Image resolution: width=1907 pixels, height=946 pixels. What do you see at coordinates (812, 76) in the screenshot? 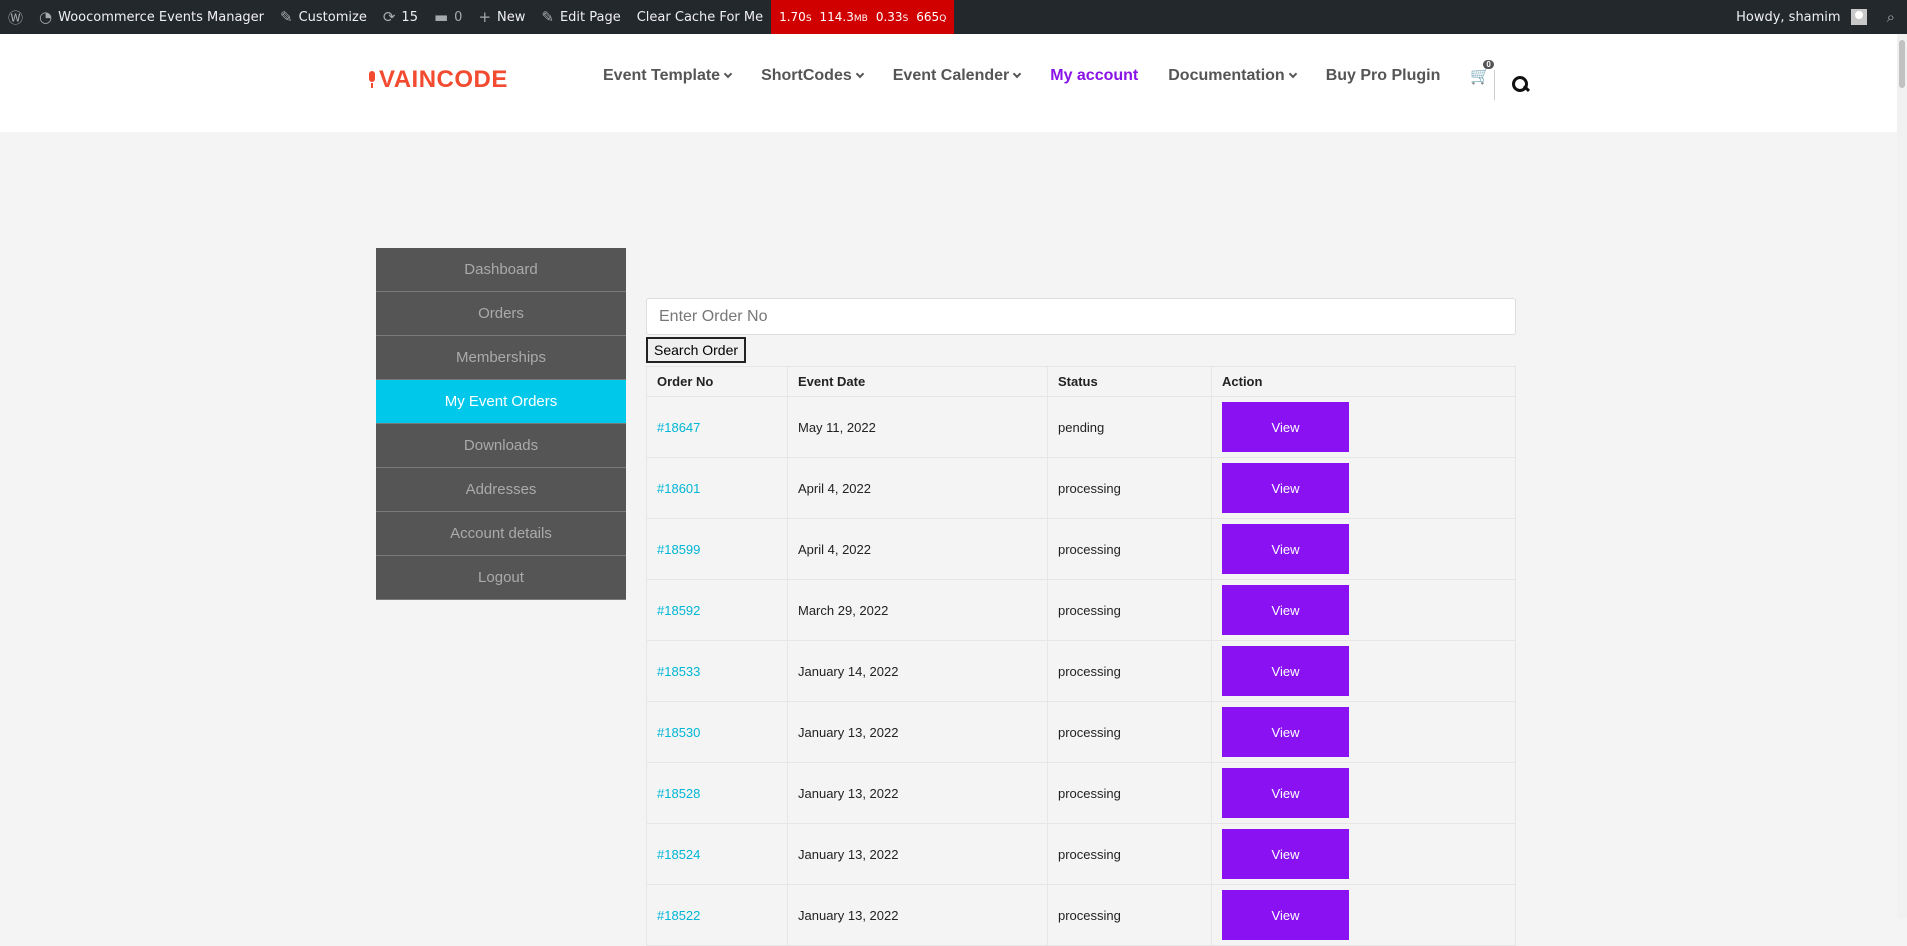
I see `nav-shortcodes: ShortCodes` at bounding box center [812, 76].